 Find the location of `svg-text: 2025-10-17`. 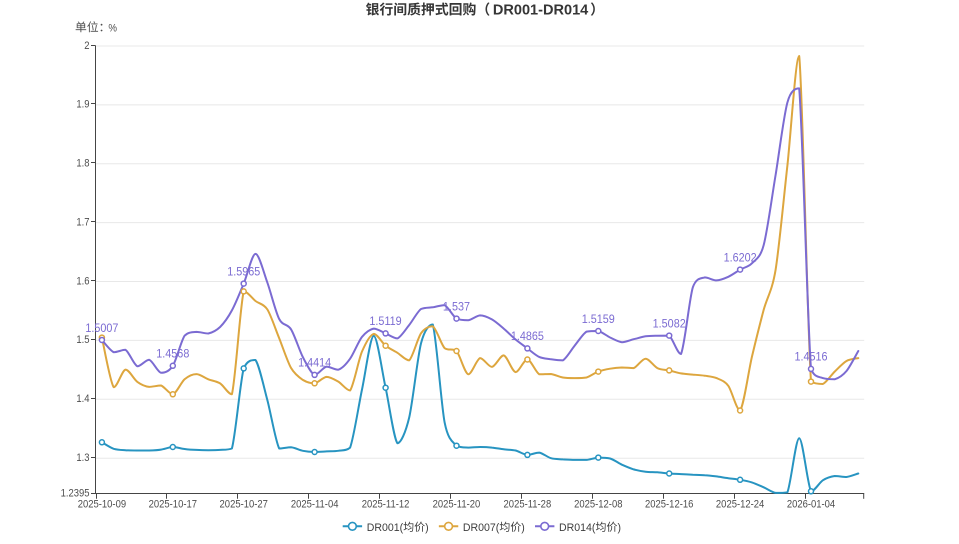

svg-text: 2025-10-17 is located at coordinates (173, 505).